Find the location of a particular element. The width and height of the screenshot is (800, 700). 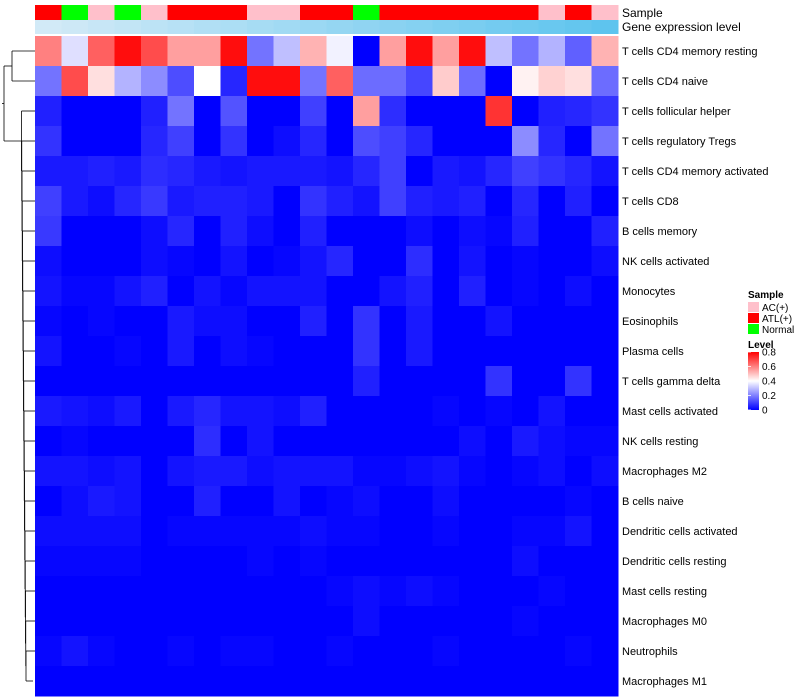

row-label: Dendritic cells activated is located at coordinates (680, 532).